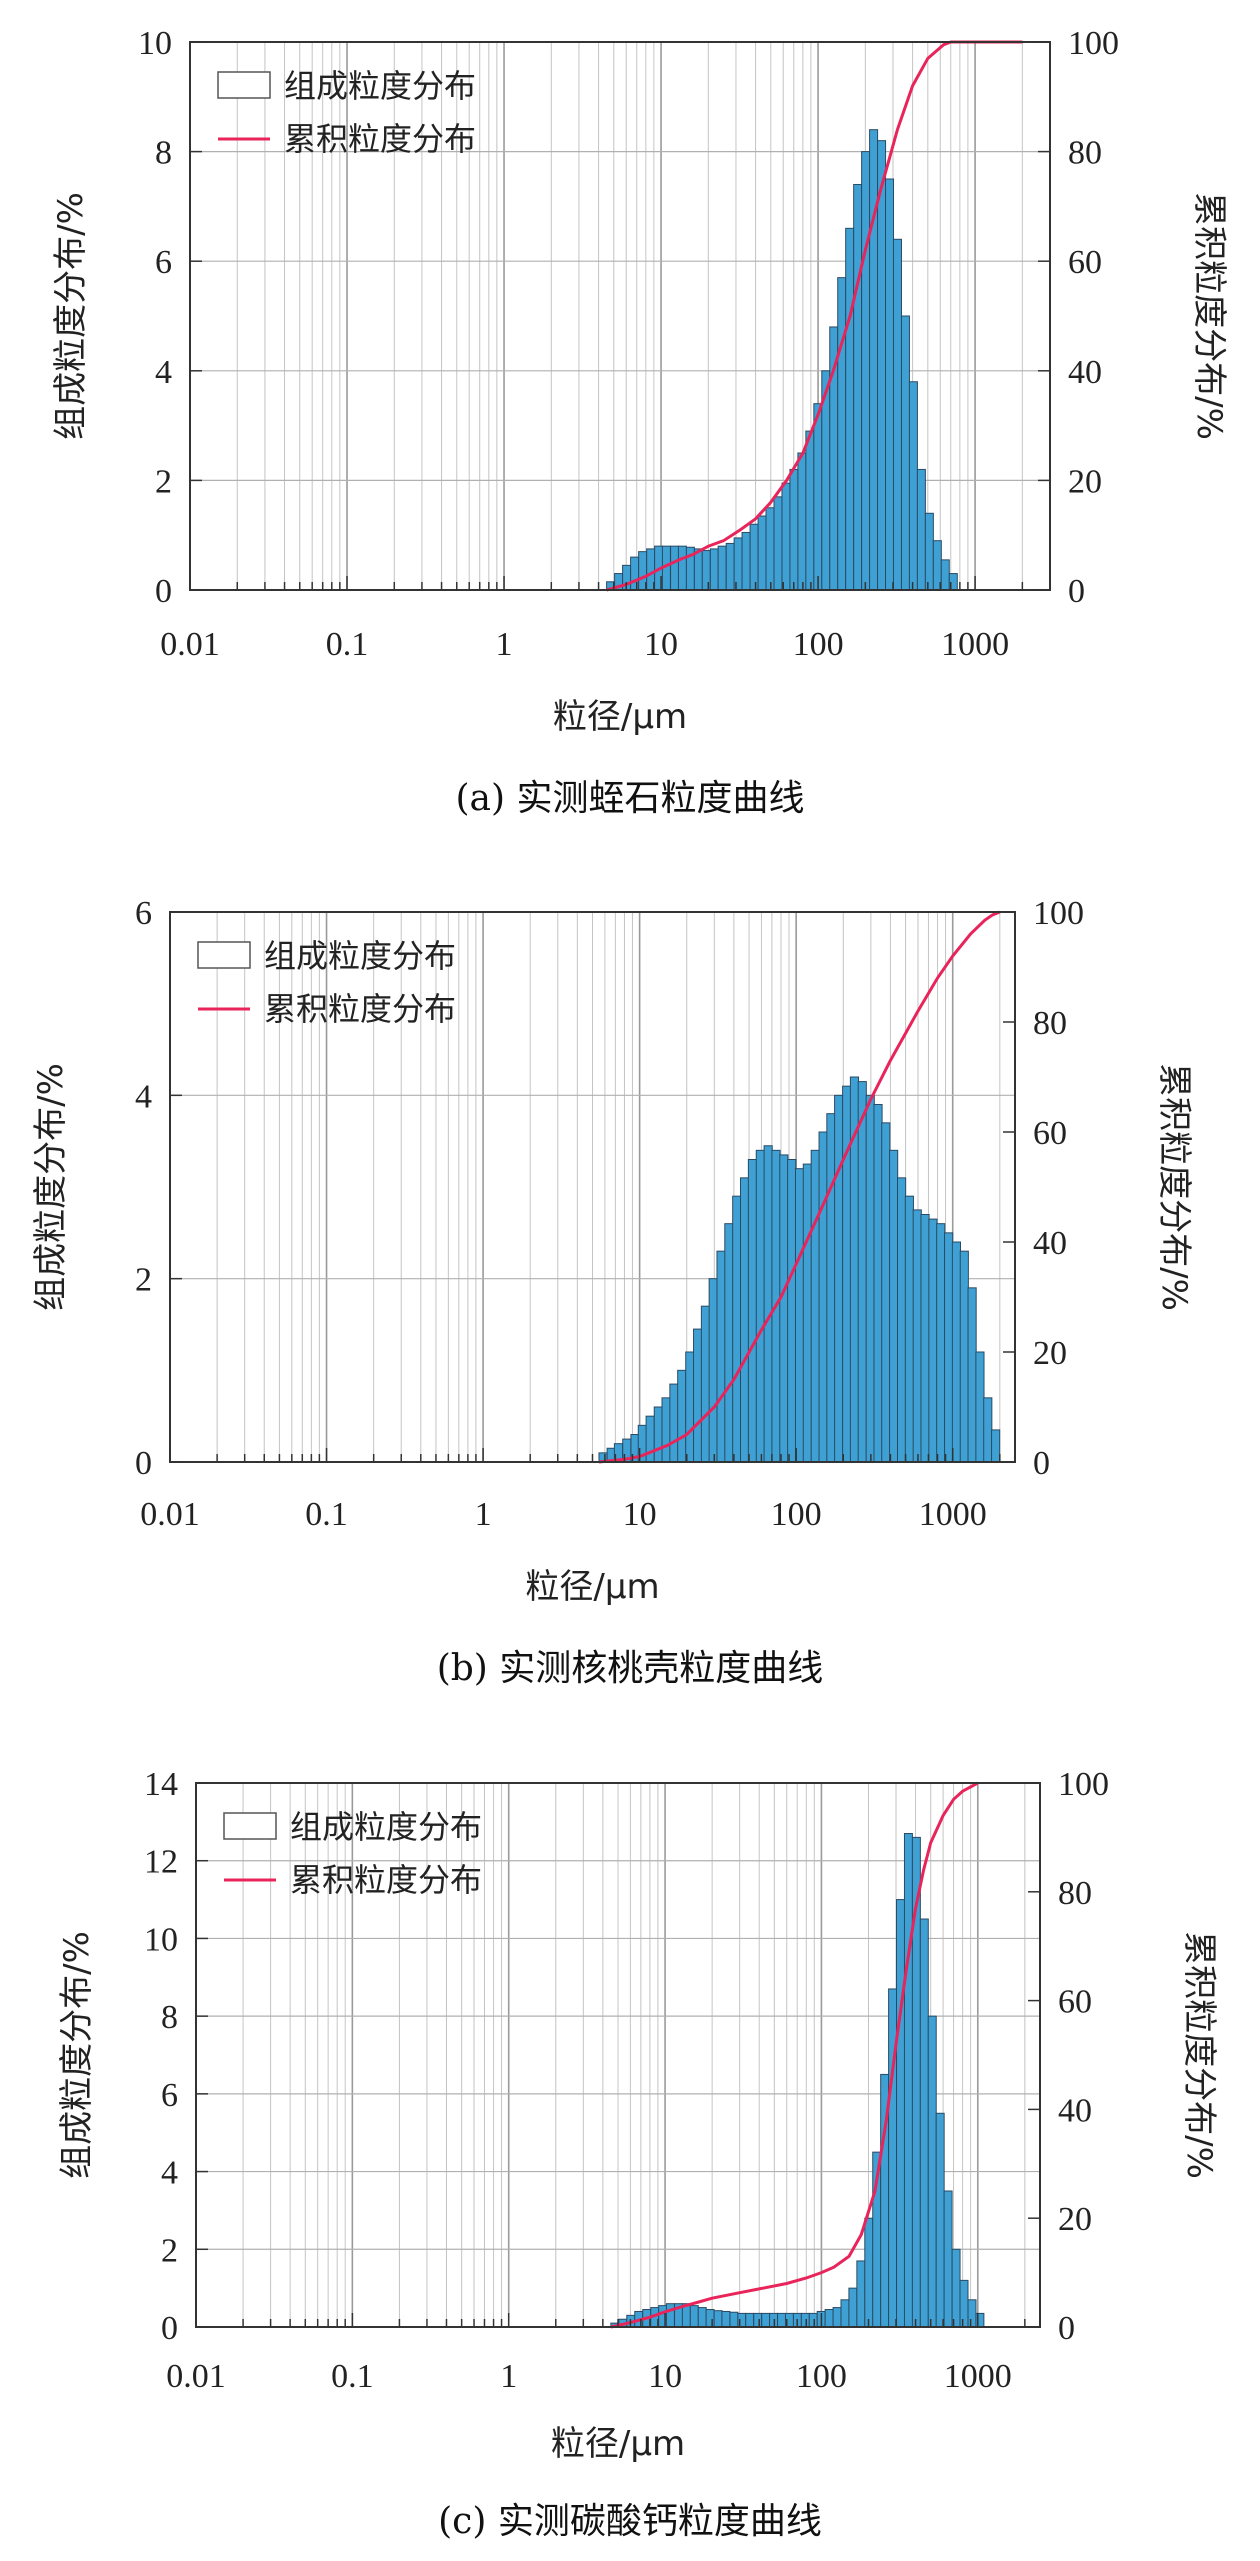 Image resolution: width=1260 pixels, height=2561 pixels. I want to click on chart-b-y-tick-label: 0, so click(143, 1463).